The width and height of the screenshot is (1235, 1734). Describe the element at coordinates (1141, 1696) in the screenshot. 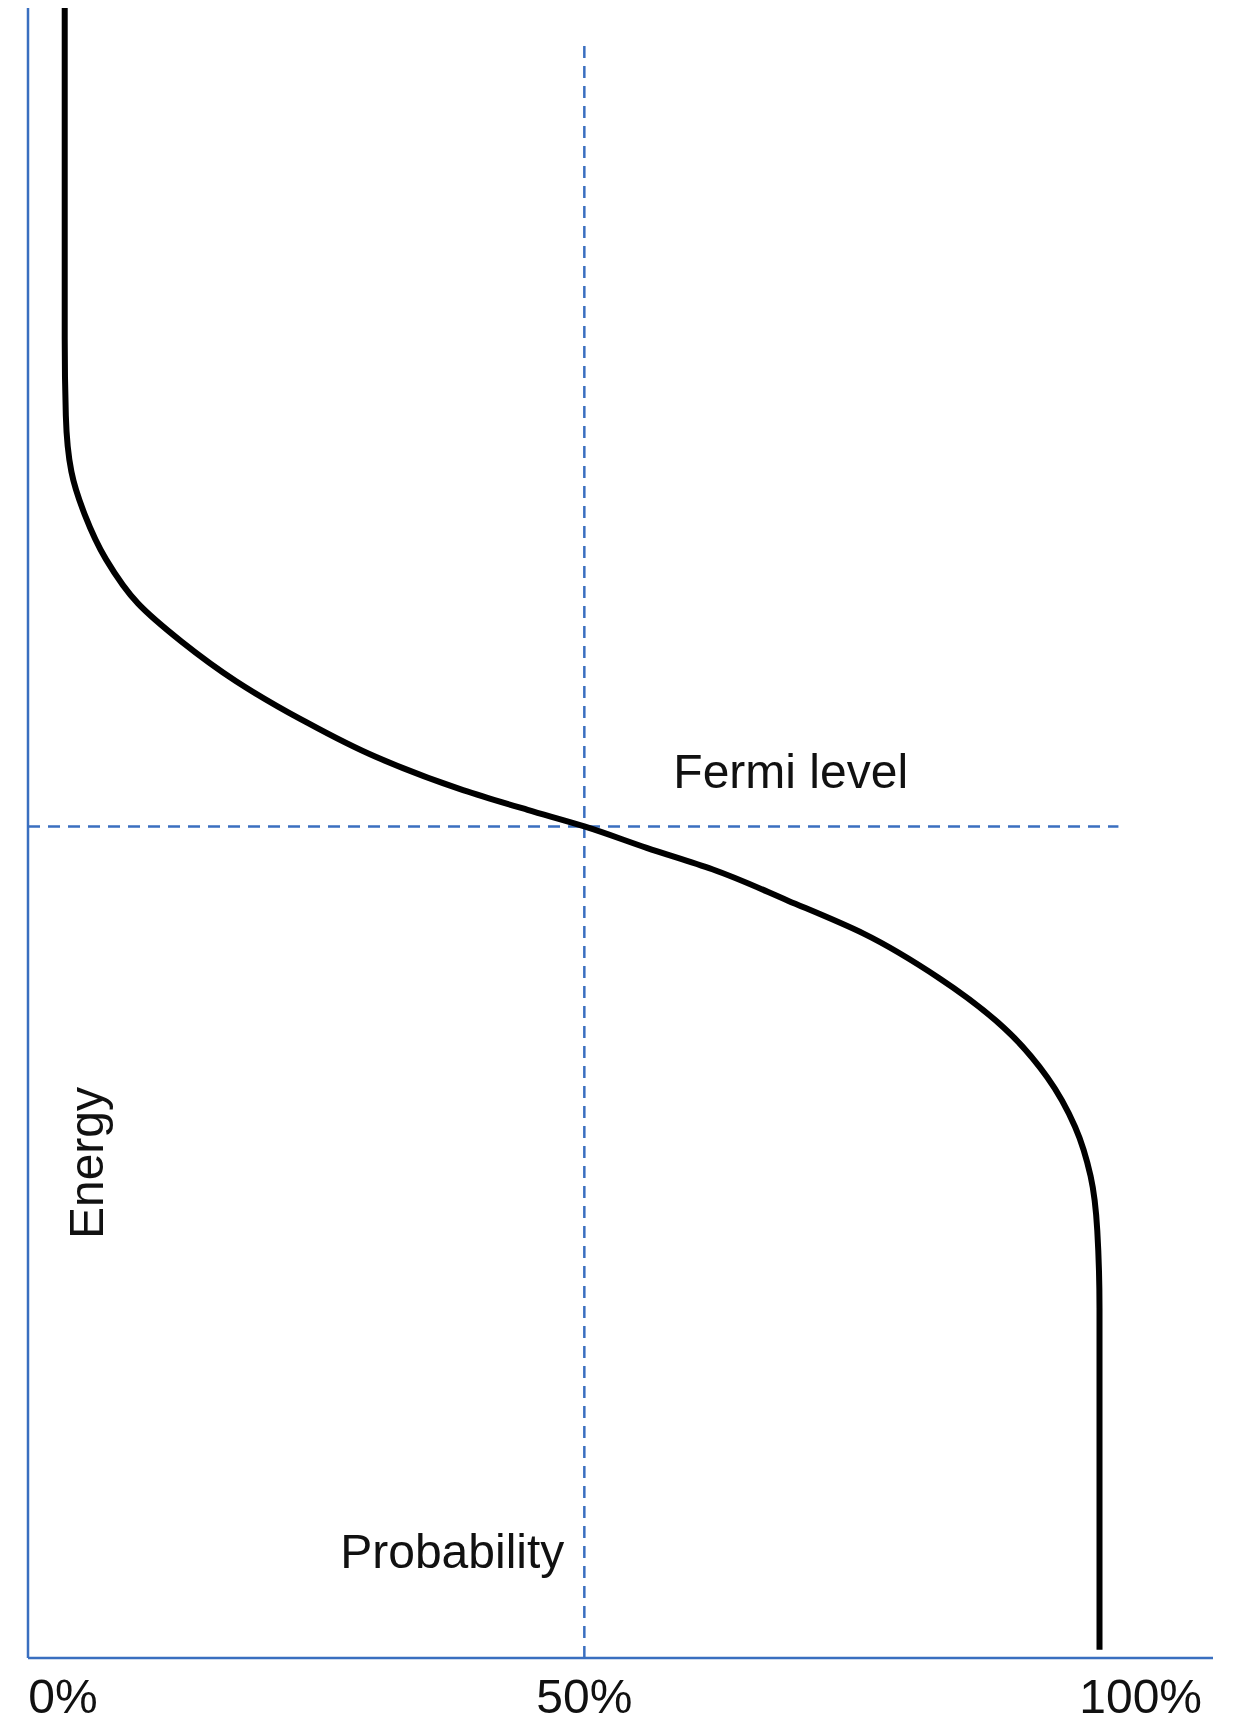

I see `x-tick-label: 100%` at that location.